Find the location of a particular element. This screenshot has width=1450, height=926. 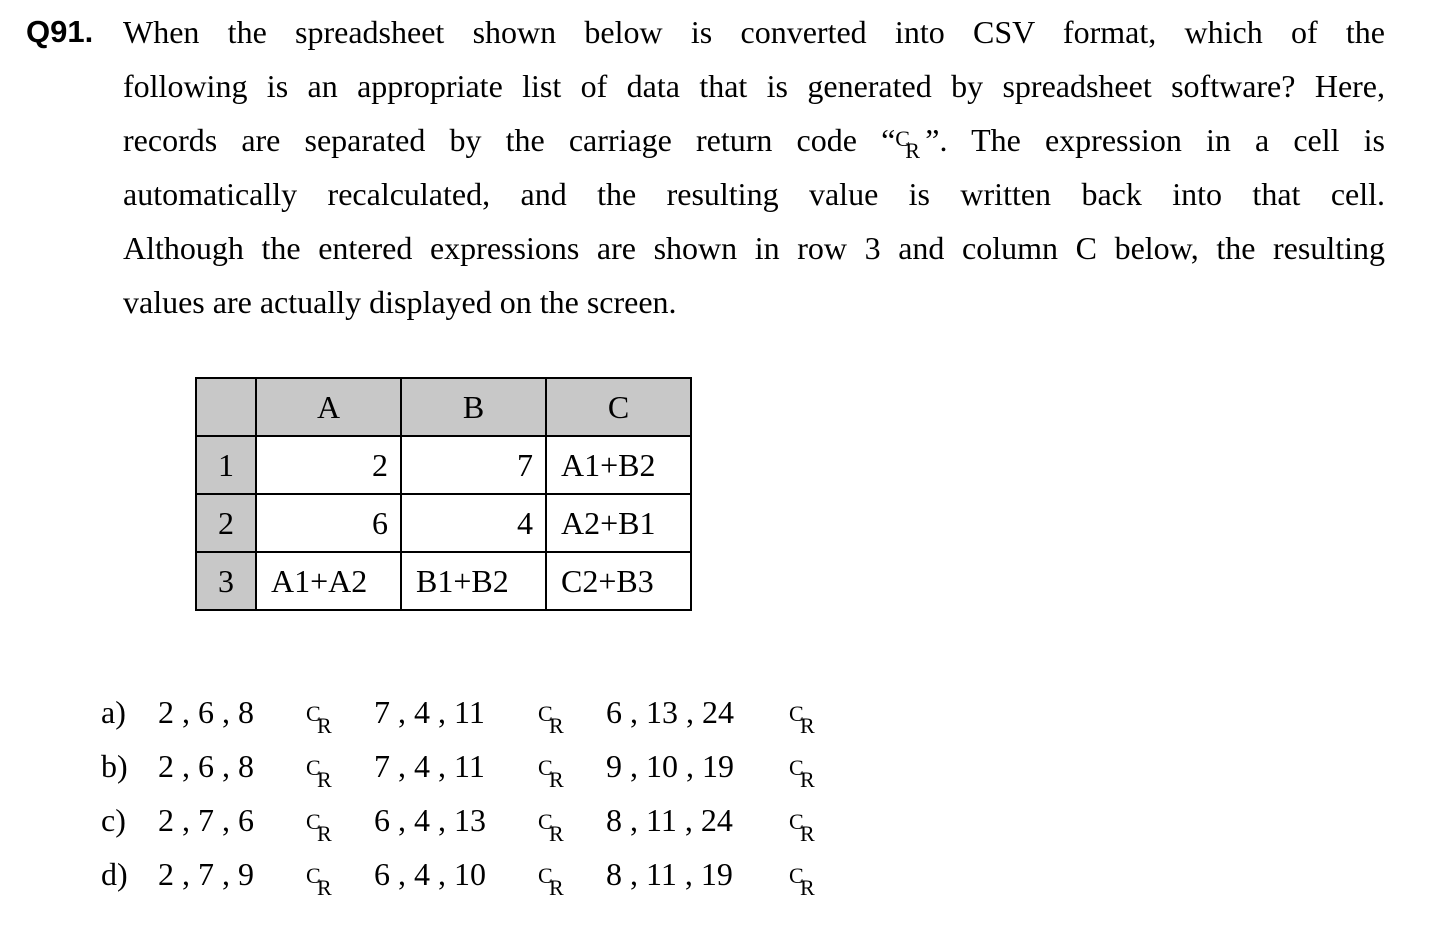

choice-label: b) is located at coordinates (114, 766).